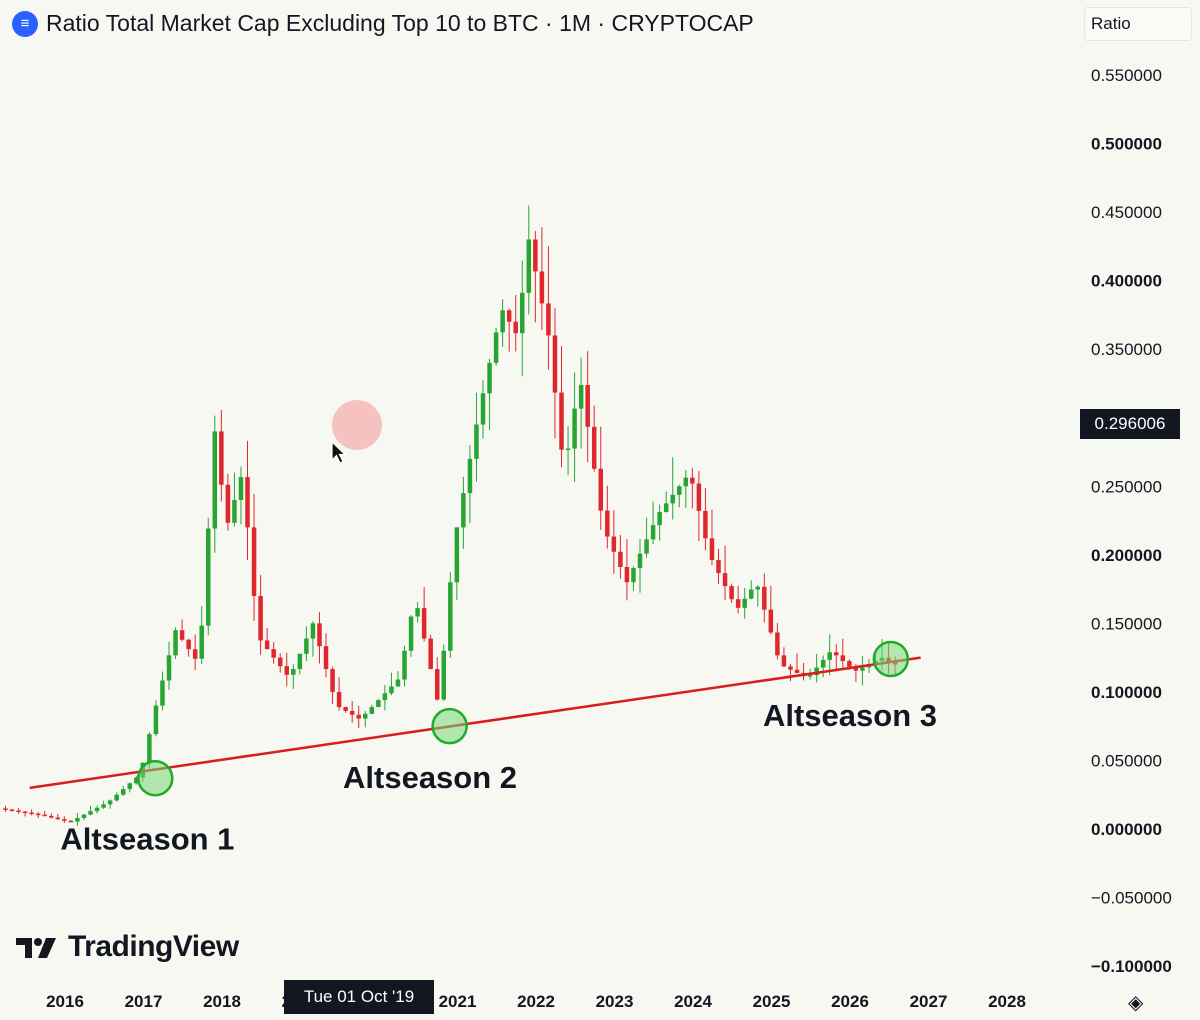 The image size is (1200, 1020). What do you see at coordinates (1126, 623) in the screenshot?
I see `y-axis-tick-label: 0.150000` at bounding box center [1126, 623].